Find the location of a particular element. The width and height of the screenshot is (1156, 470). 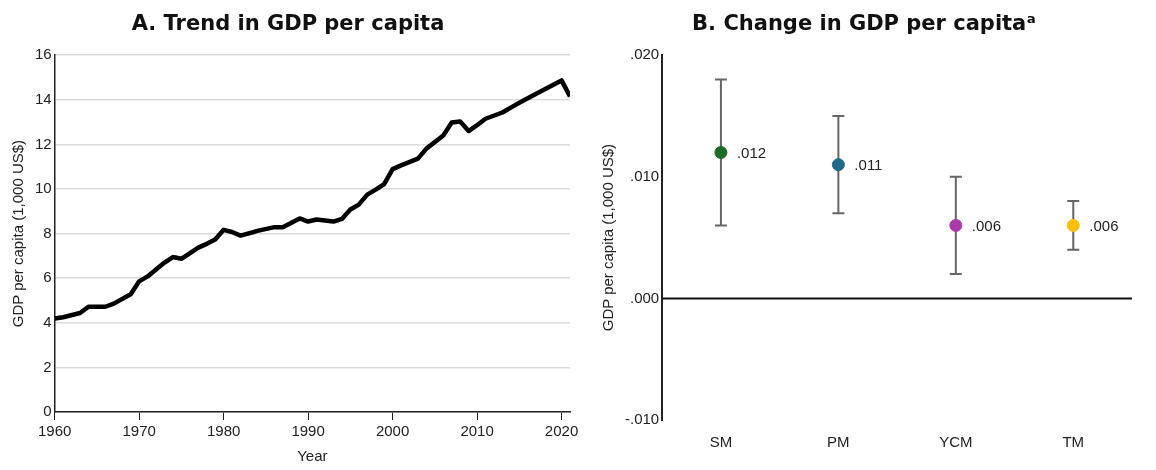

x-tick-label: 2010 is located at coordinates (477, 431).